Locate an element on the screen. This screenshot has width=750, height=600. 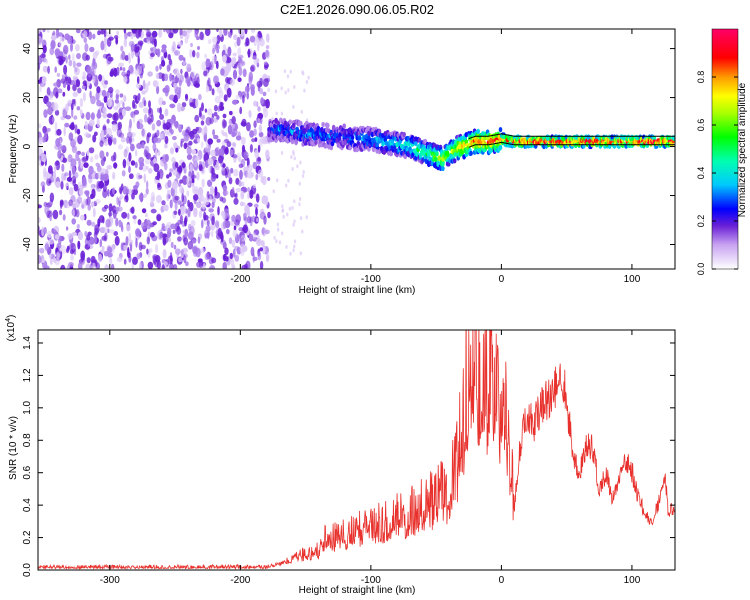
snr-ylabel: SNR (10 * v/v) is located at coordinates (13, 448).